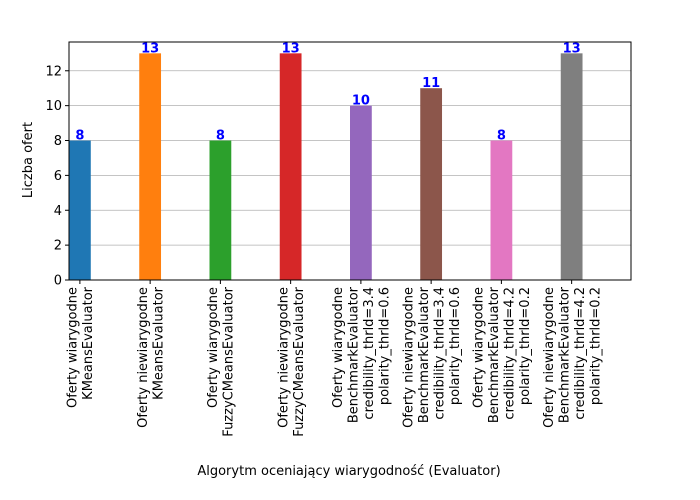 The width and height of the screenshot is (700, 500). I want to click on y-tick-label: 10, so click(53, 106).